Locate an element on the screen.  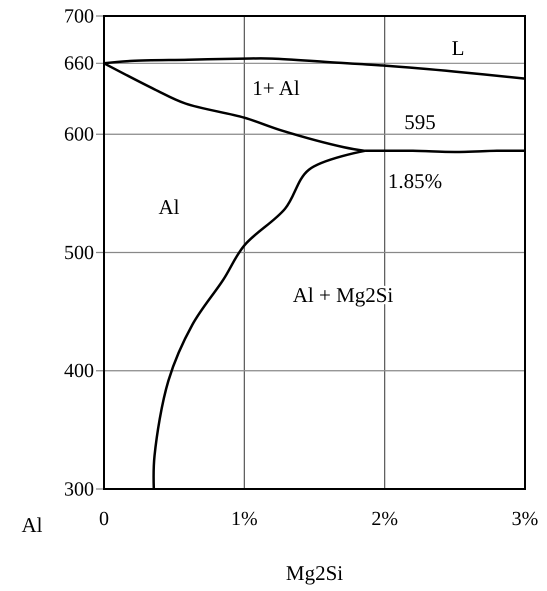
y-tick-label: 400 is located at coordinates (79, 371).